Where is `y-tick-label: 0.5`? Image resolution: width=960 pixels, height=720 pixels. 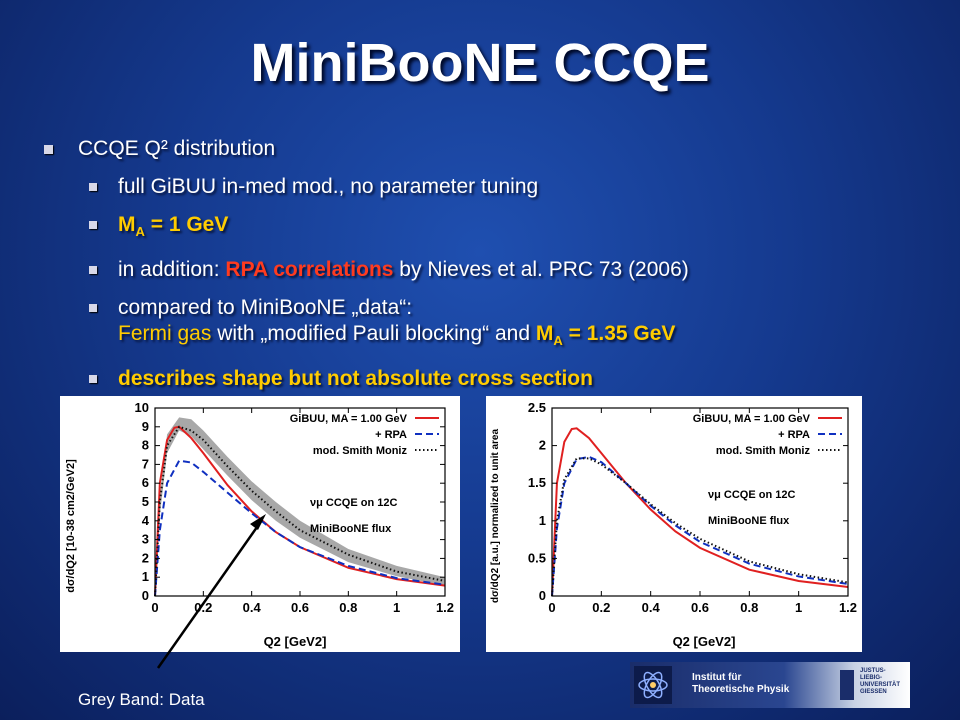 y-tick-label: 0.5 is located at coordinates (537, 557).